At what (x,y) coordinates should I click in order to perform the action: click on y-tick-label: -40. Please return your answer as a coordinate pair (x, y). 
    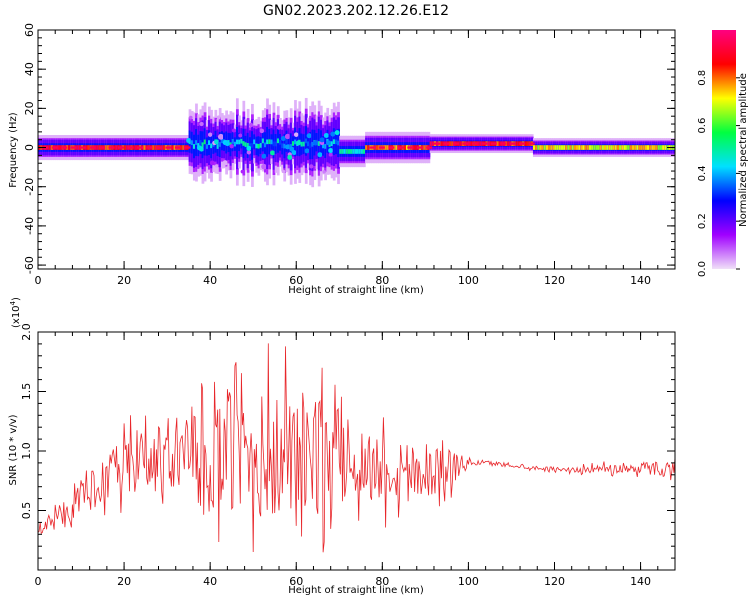
    Looking at the image, I should click on (29, 226).